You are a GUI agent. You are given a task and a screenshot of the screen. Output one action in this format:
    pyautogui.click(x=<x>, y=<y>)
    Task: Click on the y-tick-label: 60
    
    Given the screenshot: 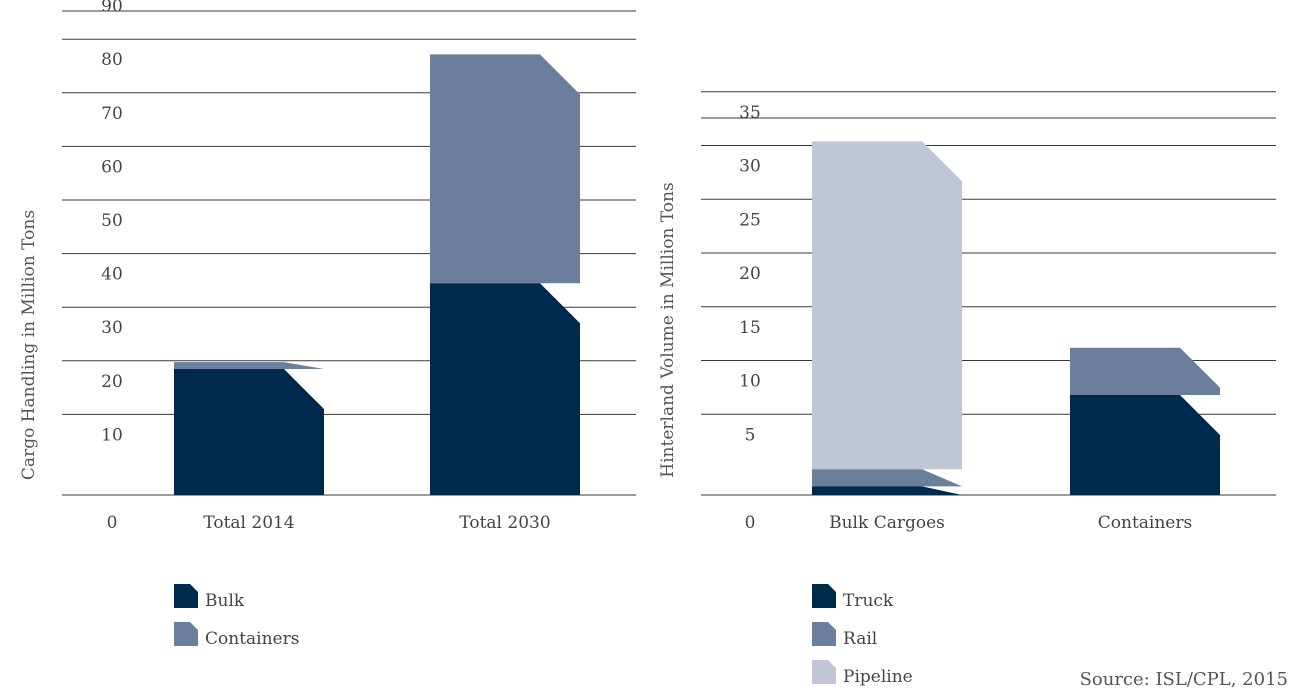 What is the action you would take?
    pyautogui.click(x=112, y=167)
    